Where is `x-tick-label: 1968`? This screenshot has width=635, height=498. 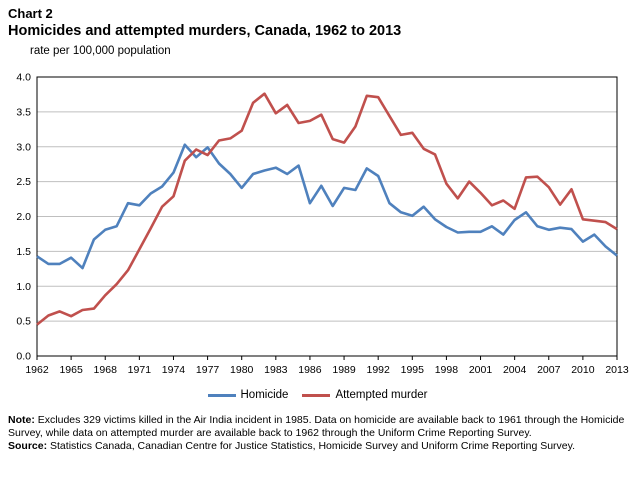 x-tick-label: 1968 is located at coordinates (106, 370).